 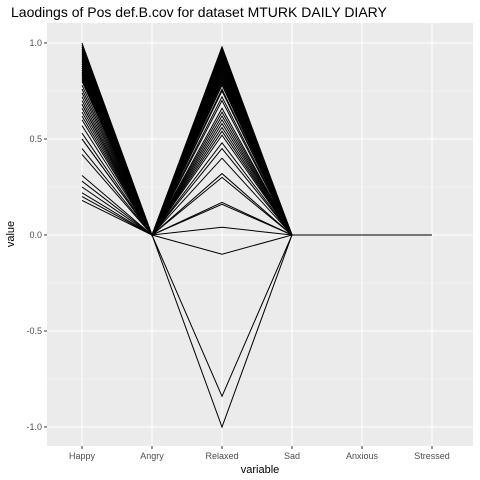 I want to click on x-tick-label: Relaxed, so click(x=221, y=456).